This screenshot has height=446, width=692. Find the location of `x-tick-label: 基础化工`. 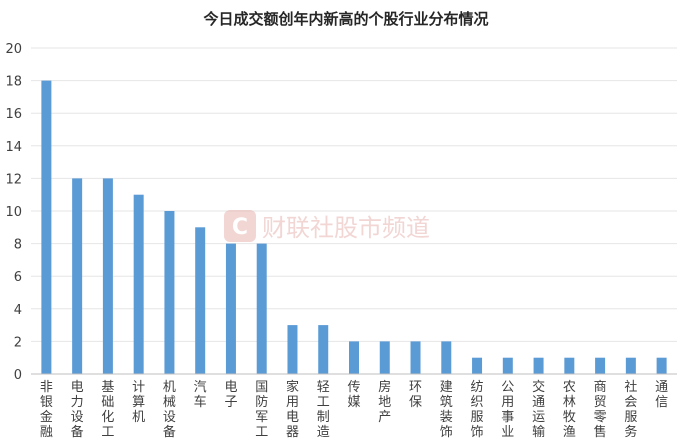

x-tick-label: 基础化工 is located at coordinates (107, 410).